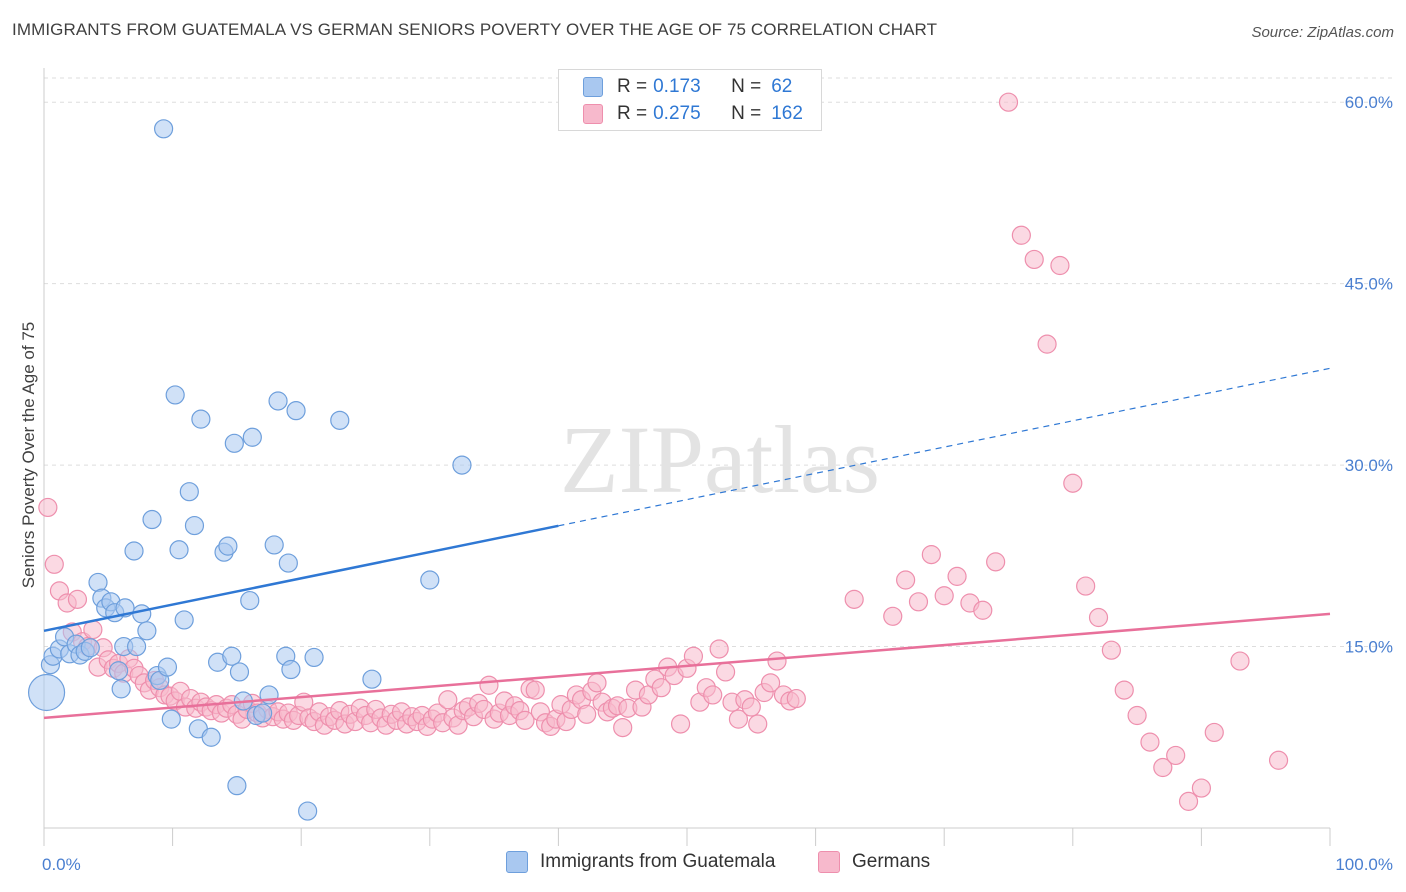 The width and height of the screenshot is (1406, 892). Describe the element at coordinates (891, 861) in the screenshot. I see `germans-label: Germans` at that location.